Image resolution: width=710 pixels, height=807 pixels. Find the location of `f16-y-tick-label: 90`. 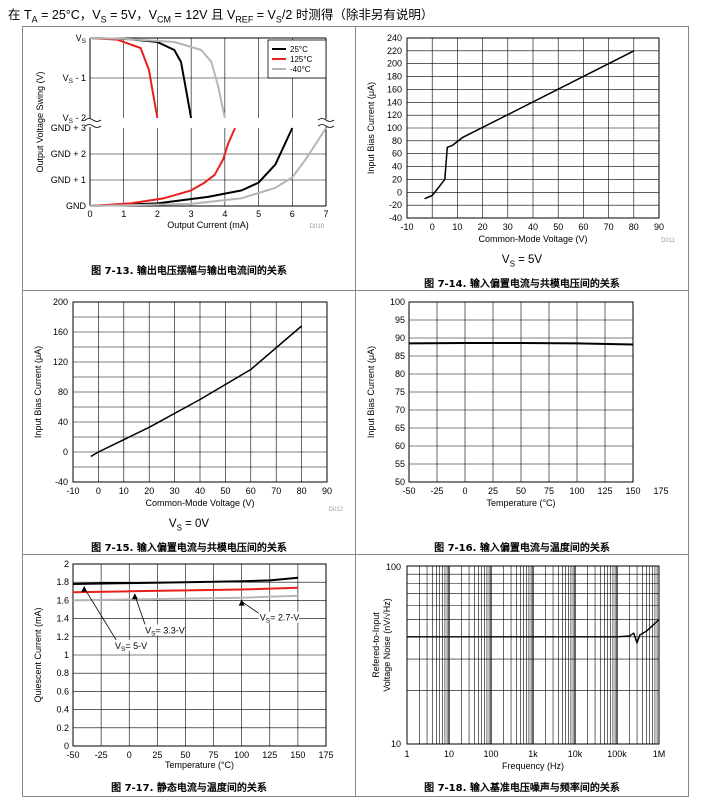

f16-y-tick-label: 90 is located at coordinates (400, 338).